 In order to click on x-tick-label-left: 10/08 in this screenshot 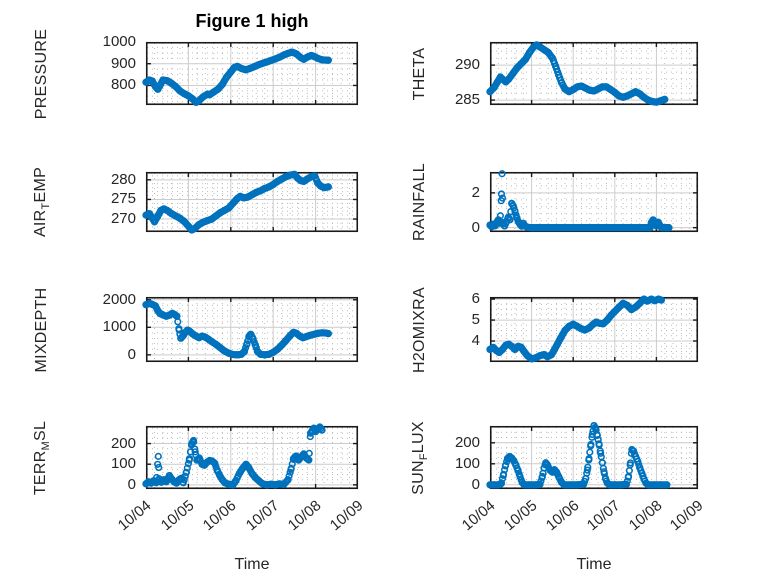, I will do `click(304, 516)`.